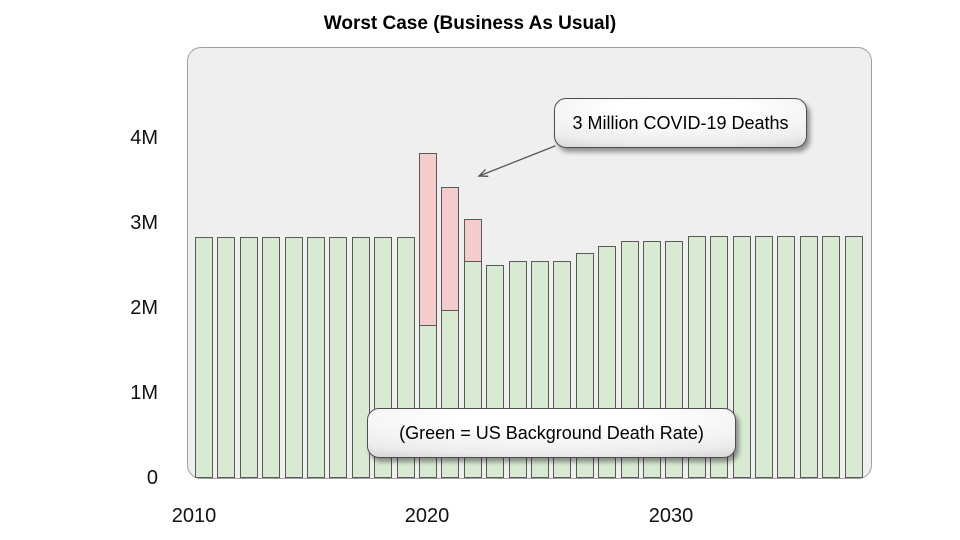  Describe the element at coordinates (271, 357) in the screenshot. I see `bar-2013` at that location.